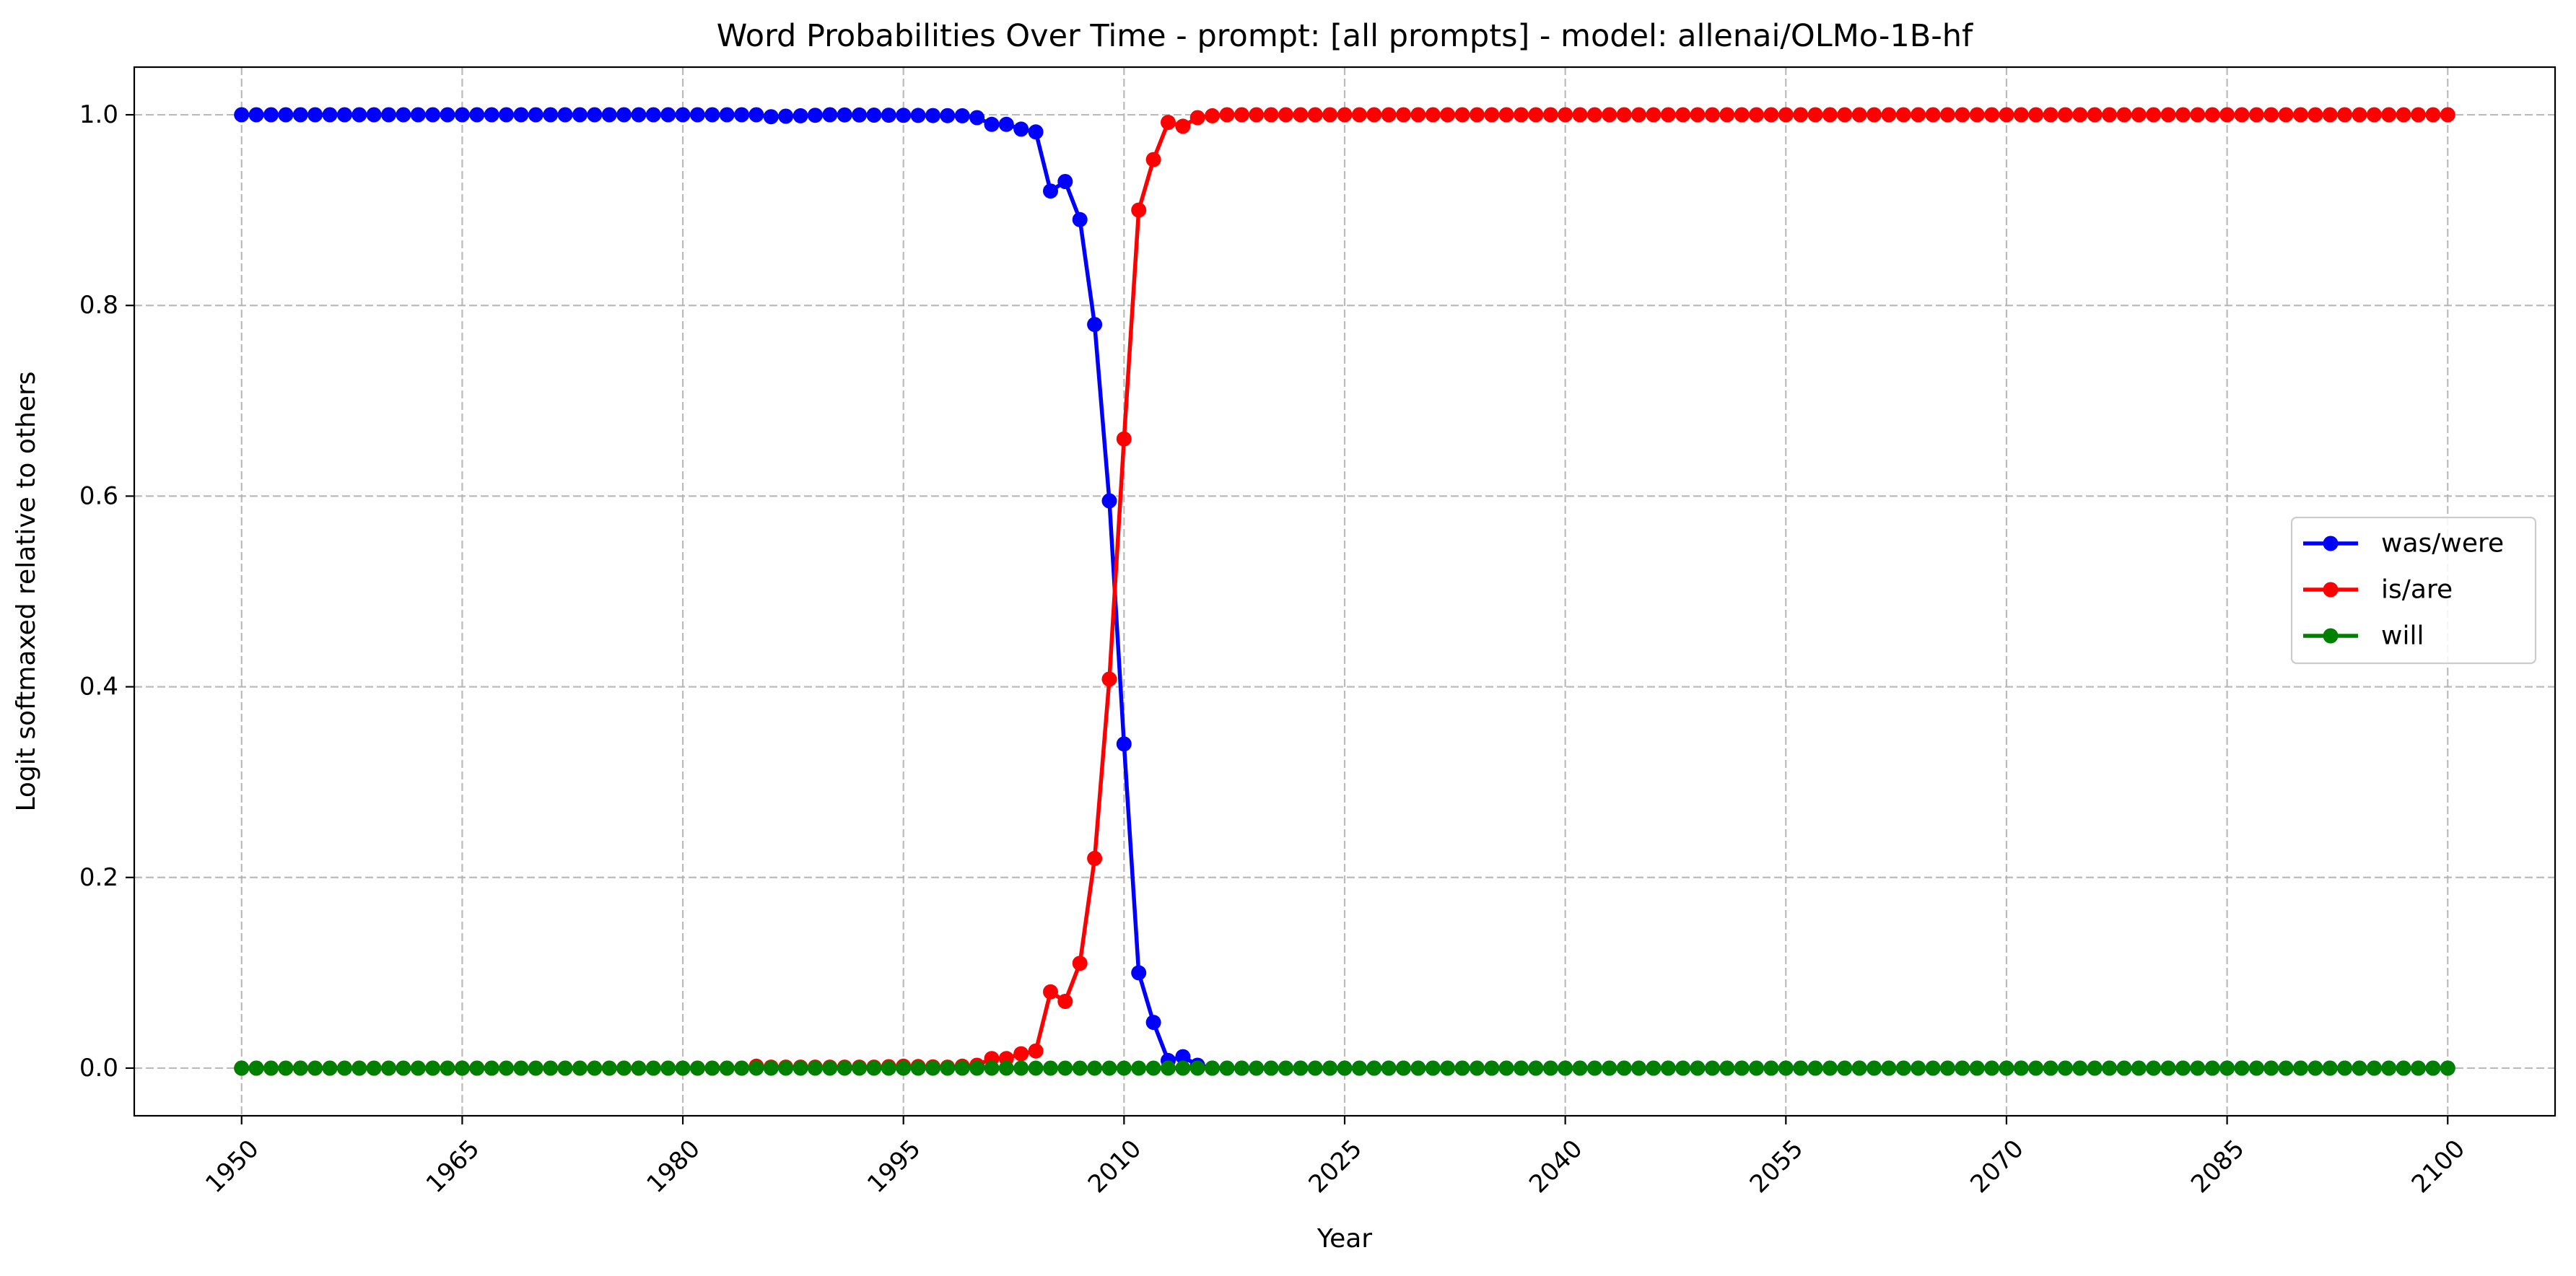 The width and height of the screenshot is (2576, 1276). I want to click on legend-item: is/are, so click(2378, 590).